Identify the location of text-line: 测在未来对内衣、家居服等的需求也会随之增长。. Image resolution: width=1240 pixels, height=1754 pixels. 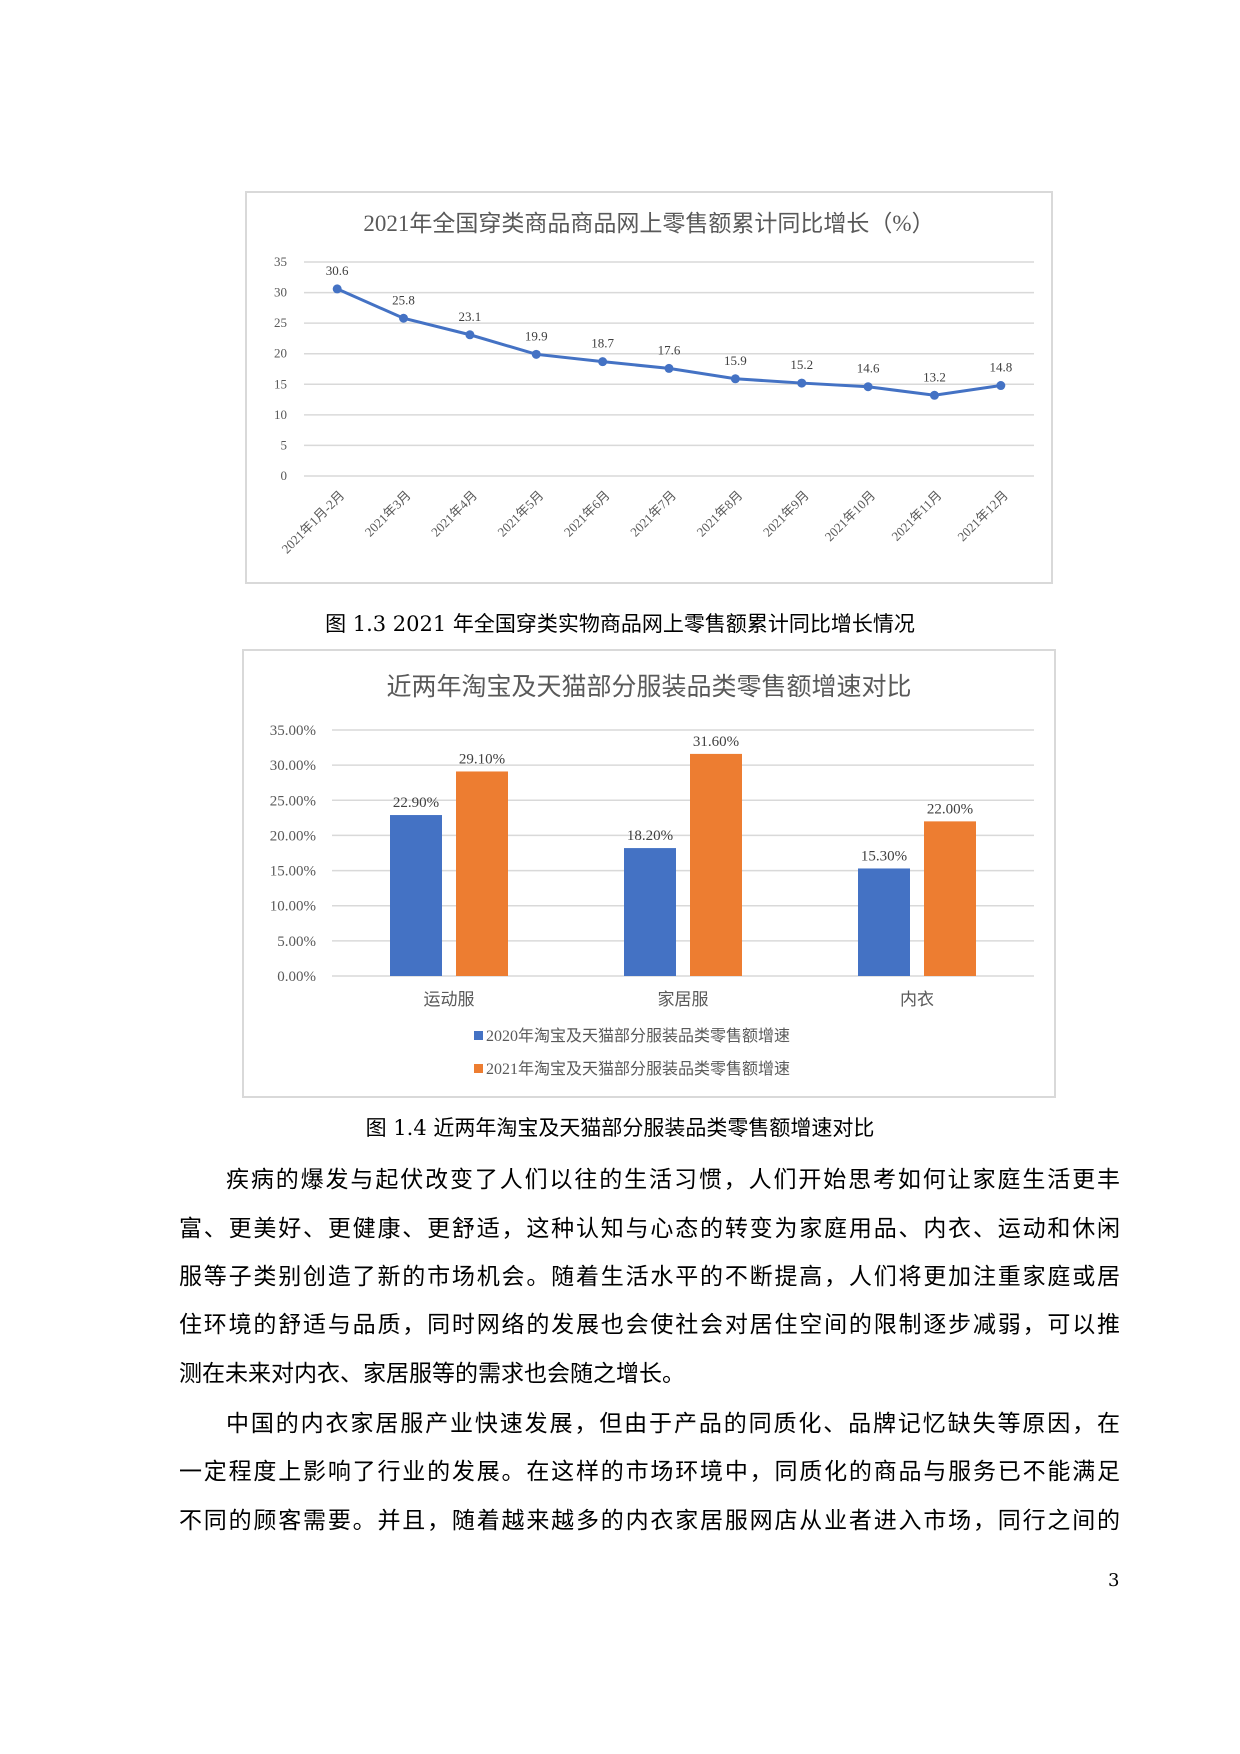
(432, 1374).